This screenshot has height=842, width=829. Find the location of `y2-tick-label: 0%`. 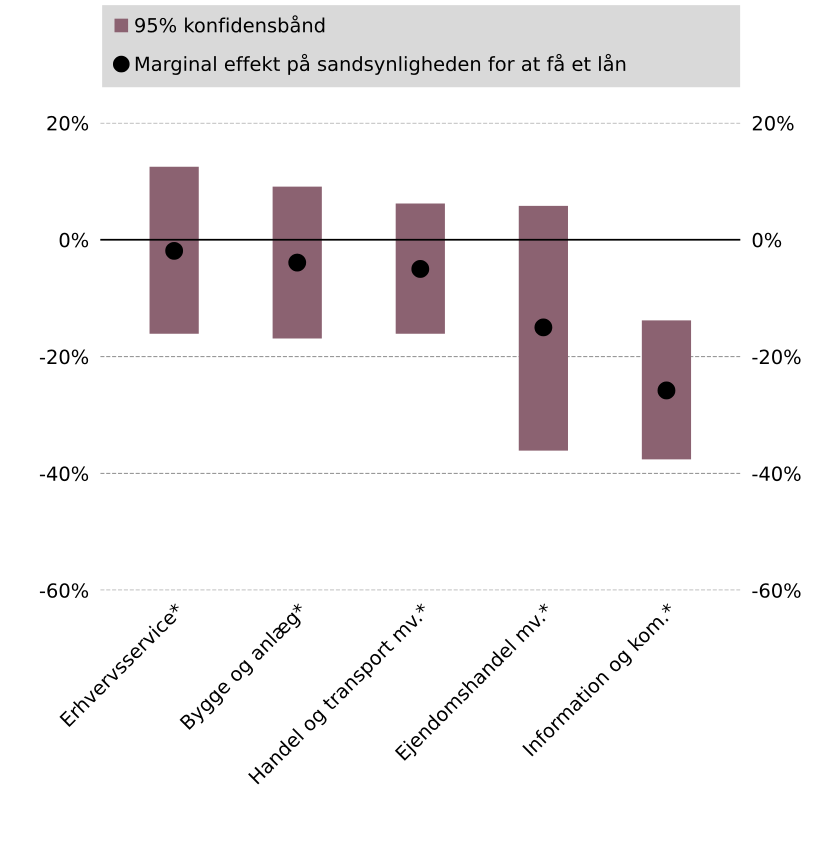

y2-tick-label: 0% is located at coordinates (767, 240).